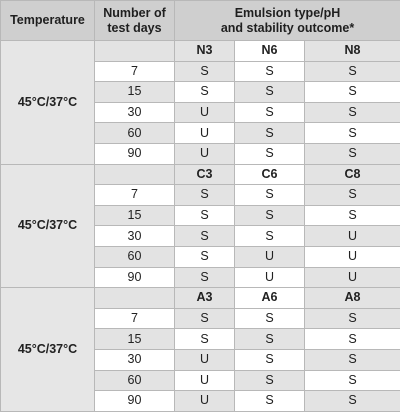 This screenshot has height=412, width=400. What do you see at coordinates (205, 51) in the screenshot?
I see `emulsion-label: N3` at bounding box center [205, 51].